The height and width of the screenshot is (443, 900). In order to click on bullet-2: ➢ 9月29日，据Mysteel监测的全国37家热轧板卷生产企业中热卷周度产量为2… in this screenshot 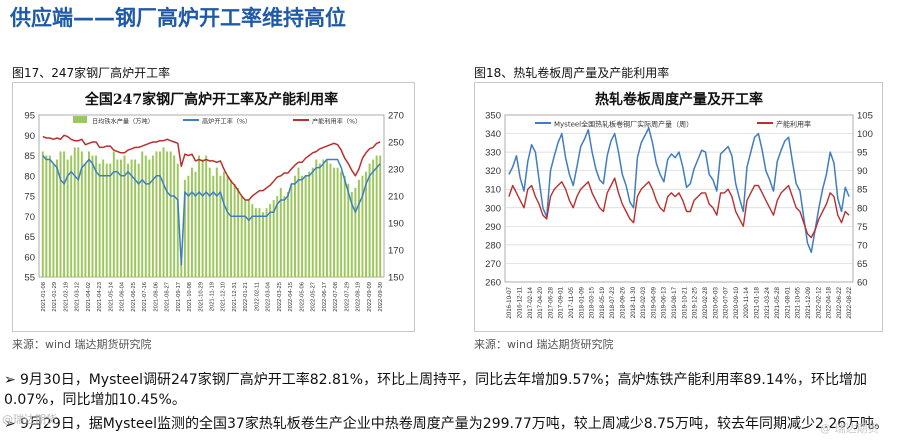, I will do `click(449, 424)`.